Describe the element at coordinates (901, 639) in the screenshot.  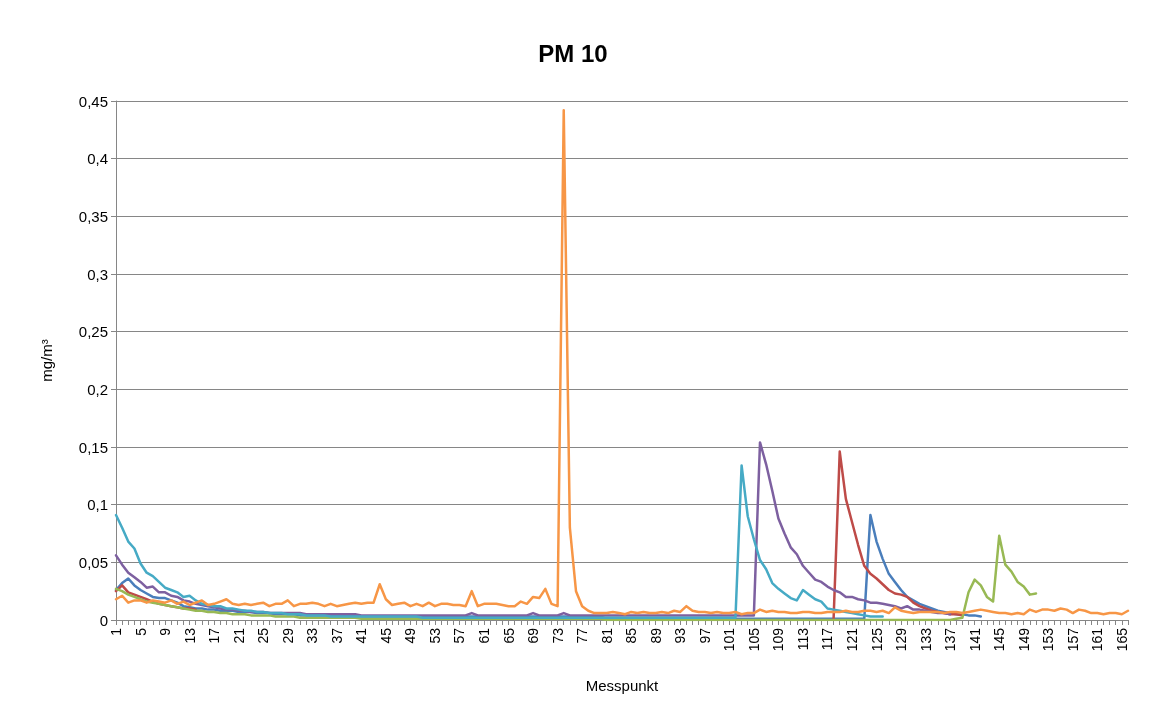
I see `x-tick-label: 129` at that location.